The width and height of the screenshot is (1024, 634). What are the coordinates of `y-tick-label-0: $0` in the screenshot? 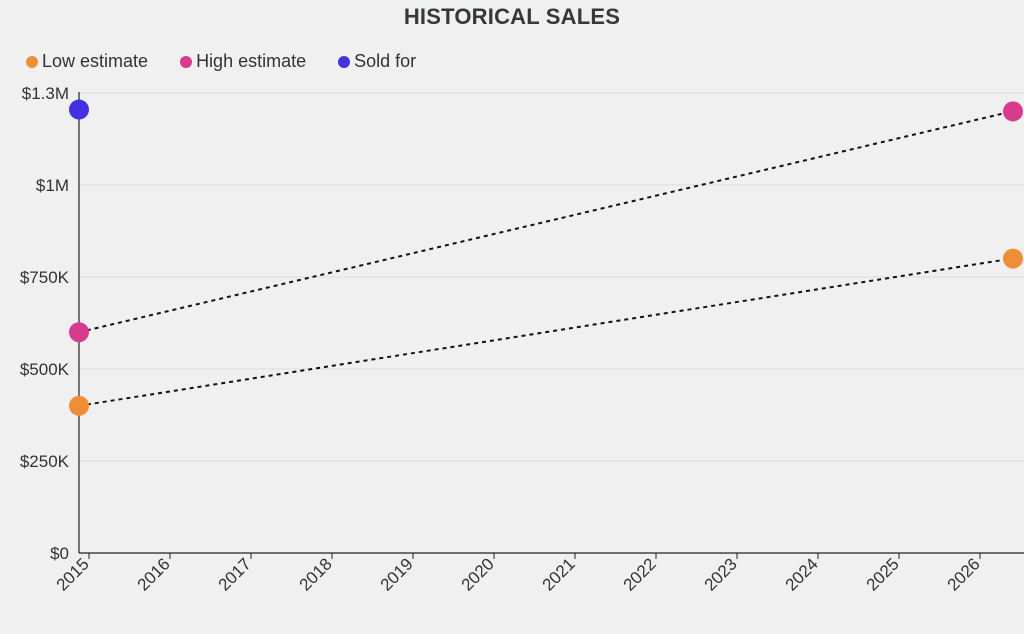 It's located at (59, 553).